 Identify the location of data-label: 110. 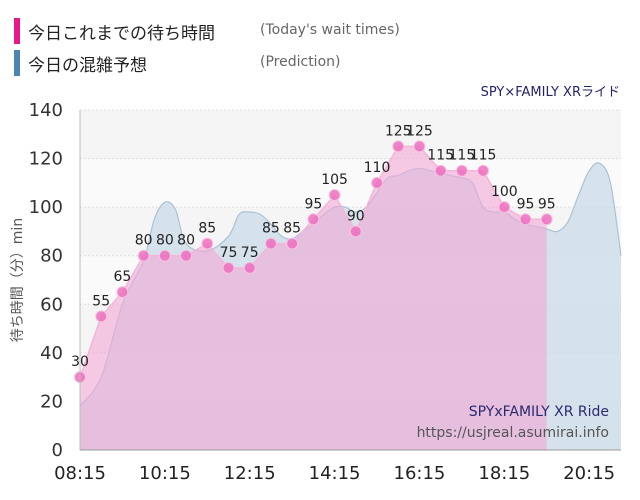
(377, 168).